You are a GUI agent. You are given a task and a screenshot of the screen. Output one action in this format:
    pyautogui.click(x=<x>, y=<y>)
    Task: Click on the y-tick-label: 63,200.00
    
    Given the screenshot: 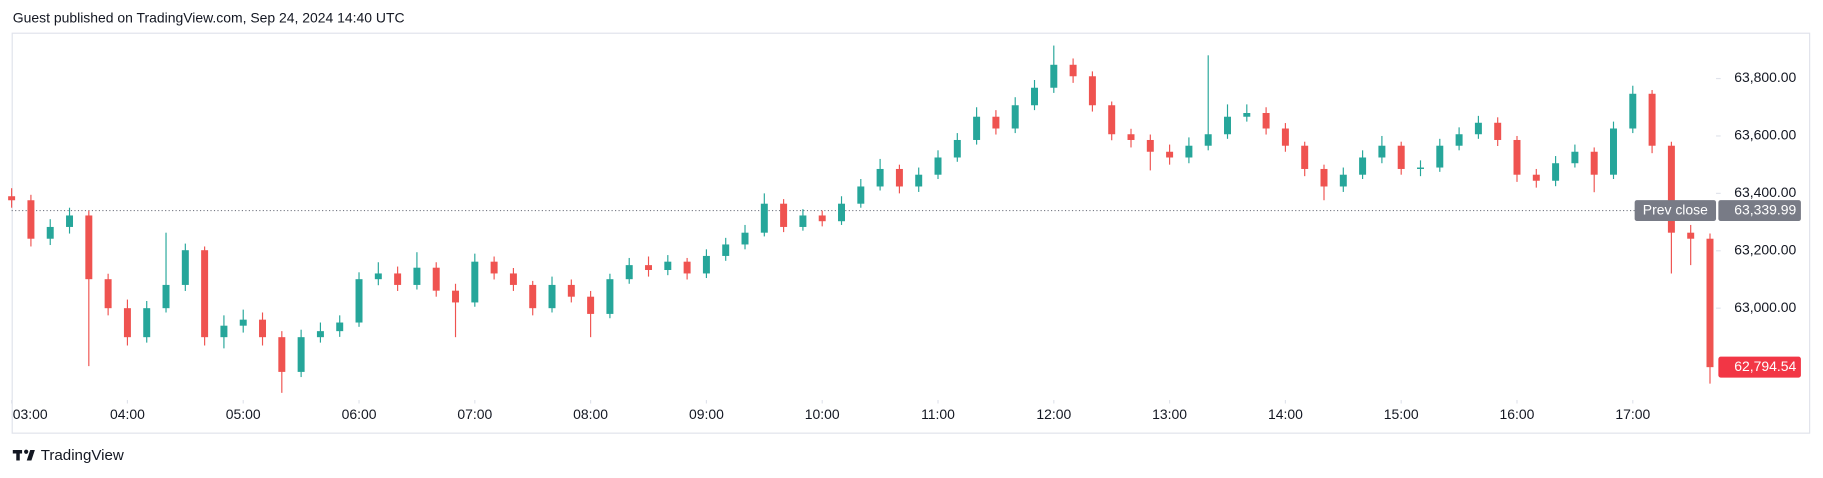 What is the action you would take?
    pyautogui.click(x=1765, y=249)
    